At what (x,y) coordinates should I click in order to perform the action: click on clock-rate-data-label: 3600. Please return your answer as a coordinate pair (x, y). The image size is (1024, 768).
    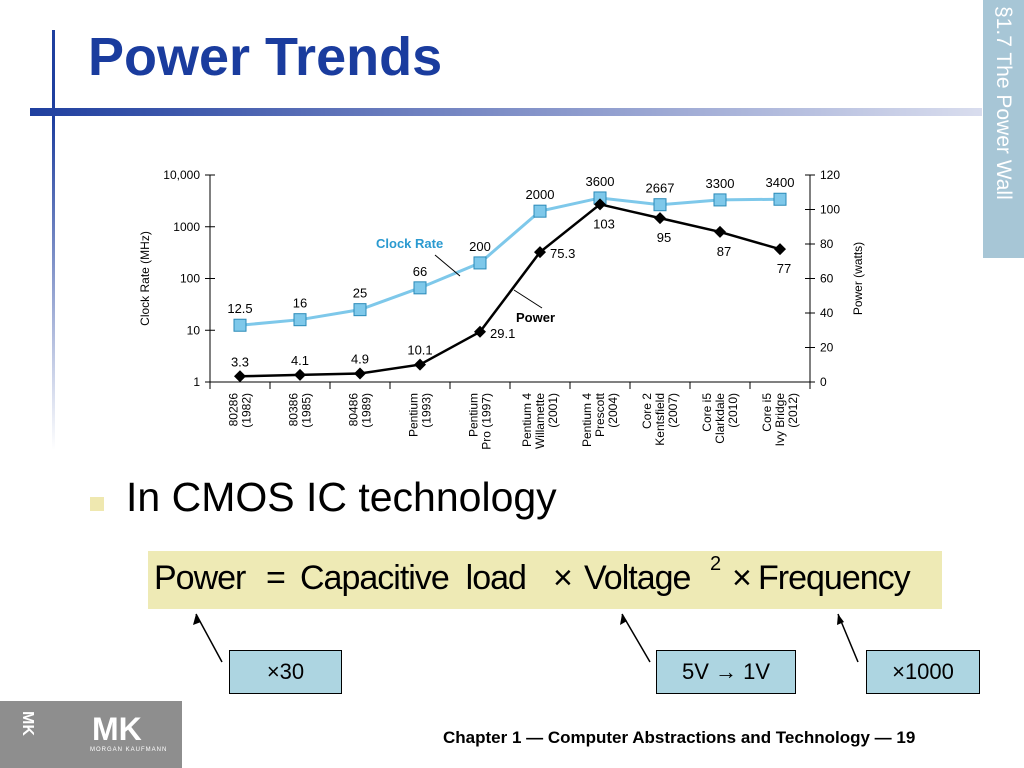
    Looking at the image, I should click on (600, 181).